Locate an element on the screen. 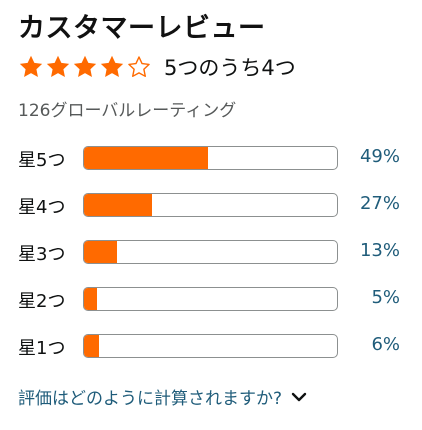 This screenshot has height=430, width=422. histogram-label: 星4つ is located at coordinates (42, 207).